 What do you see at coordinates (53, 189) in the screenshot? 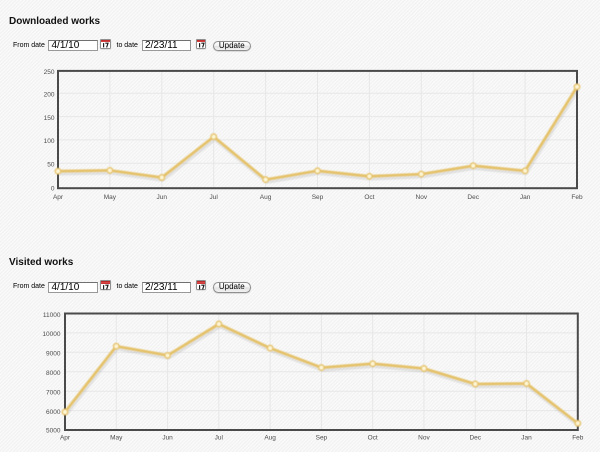
I see `svg-text: 0` at bounding box center [53, 189].